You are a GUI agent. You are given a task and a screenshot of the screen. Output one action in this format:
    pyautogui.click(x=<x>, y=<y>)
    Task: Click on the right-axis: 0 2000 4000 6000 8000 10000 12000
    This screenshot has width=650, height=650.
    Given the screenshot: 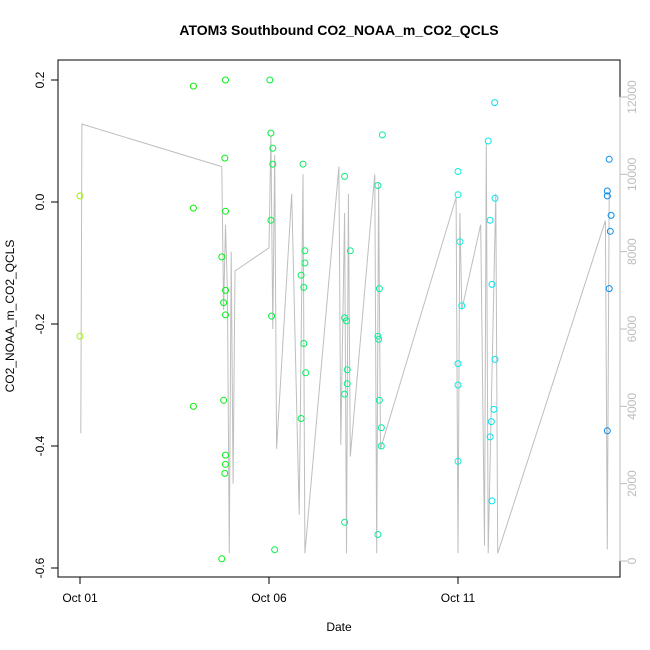 What is the action you would take?
    pyautogui.click(x=629, y=322)
    